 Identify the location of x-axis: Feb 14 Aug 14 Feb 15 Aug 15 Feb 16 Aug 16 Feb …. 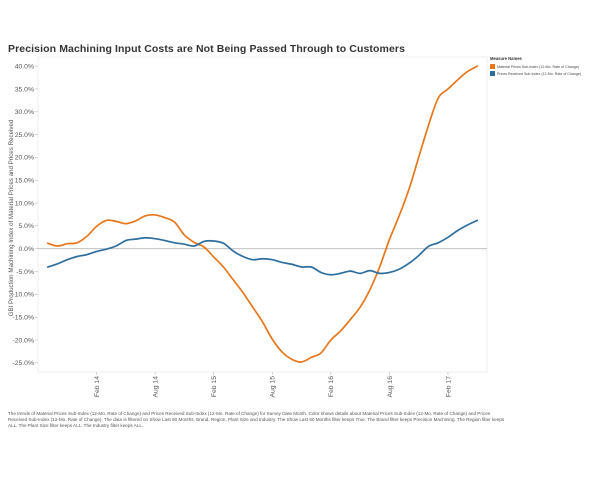
(273, 385).